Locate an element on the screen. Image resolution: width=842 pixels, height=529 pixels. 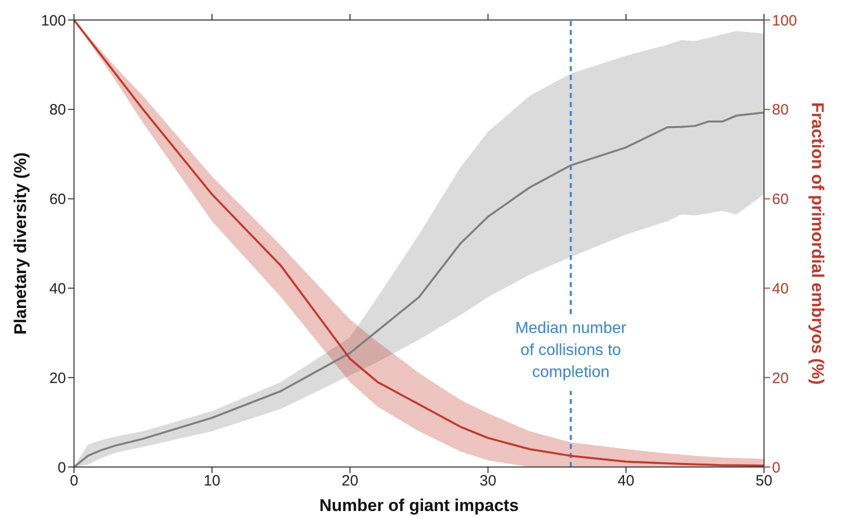
y2-tick-label: 80 is located at coordinates (780, 110).